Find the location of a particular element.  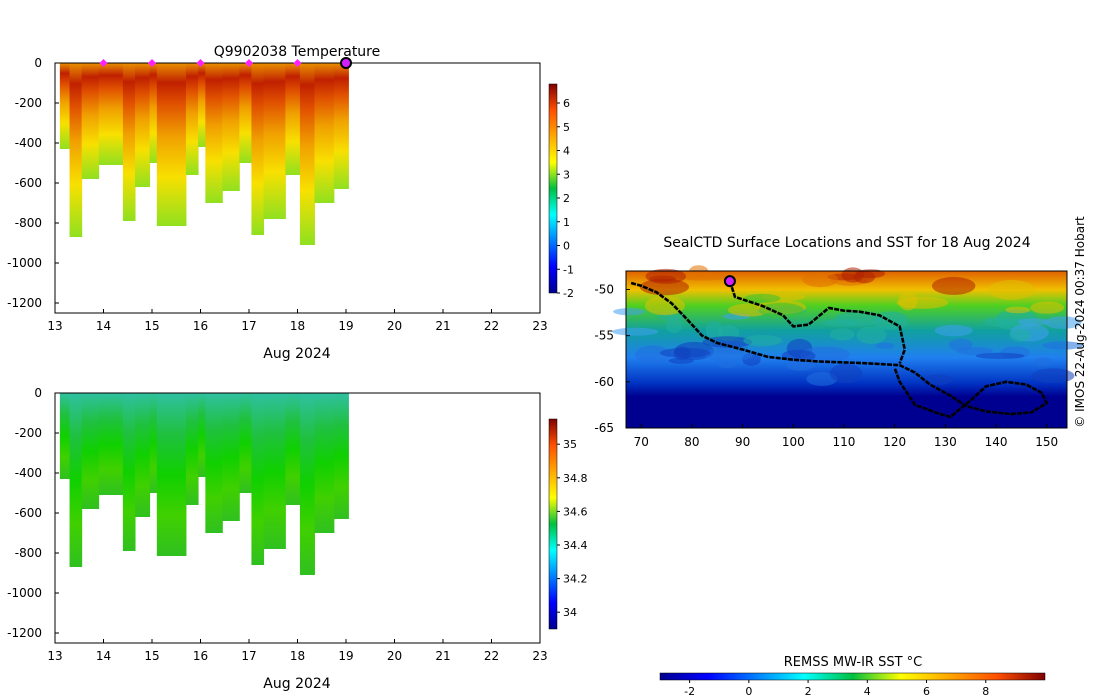

sst-colorbar-tick-label: 6 is located at coordinates (926, 691).